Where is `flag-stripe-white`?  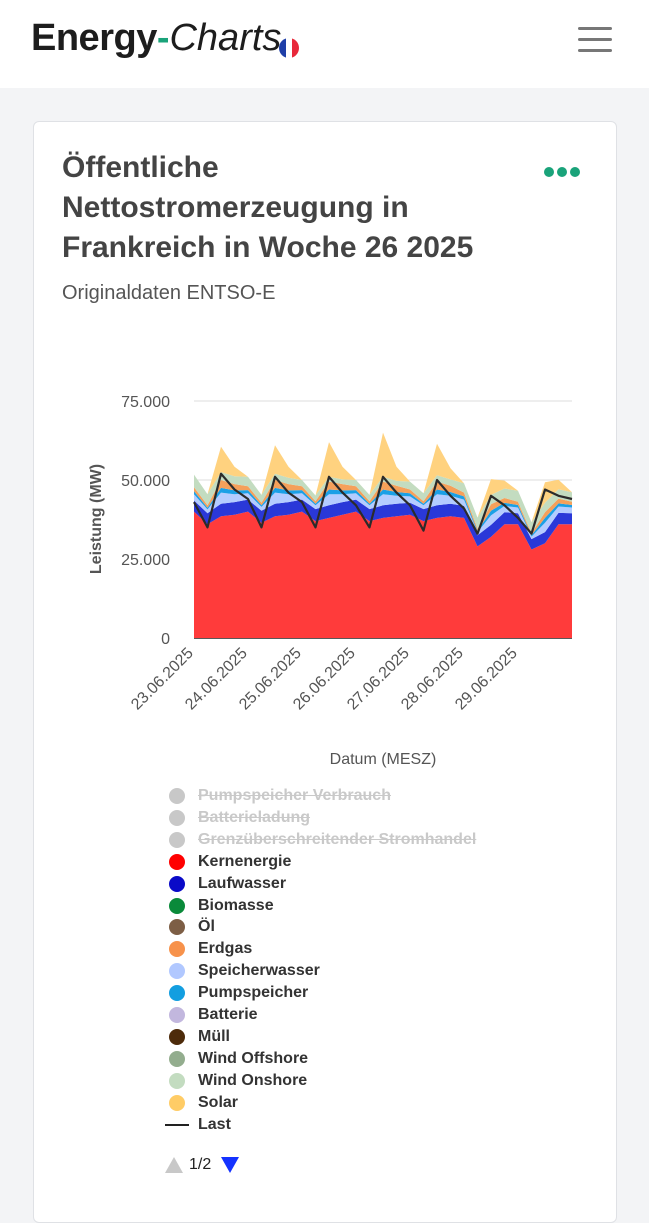 flag-stripe-white is located at coordinates (289, 48).